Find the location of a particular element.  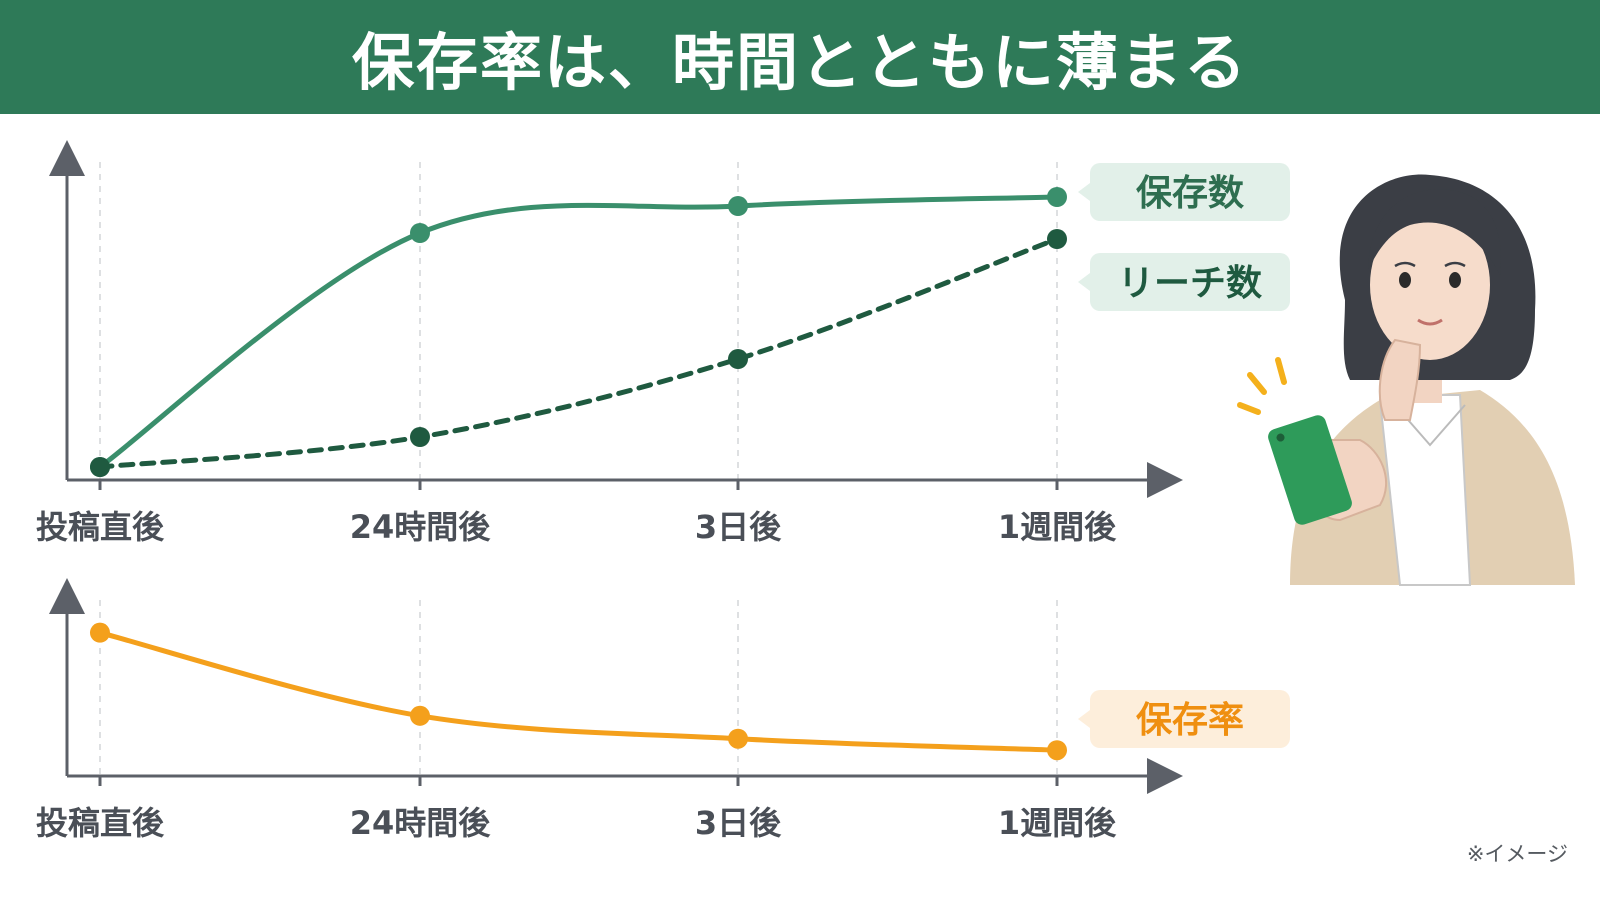

legend-label: 保存率 is located at coordinates (1190, 720).